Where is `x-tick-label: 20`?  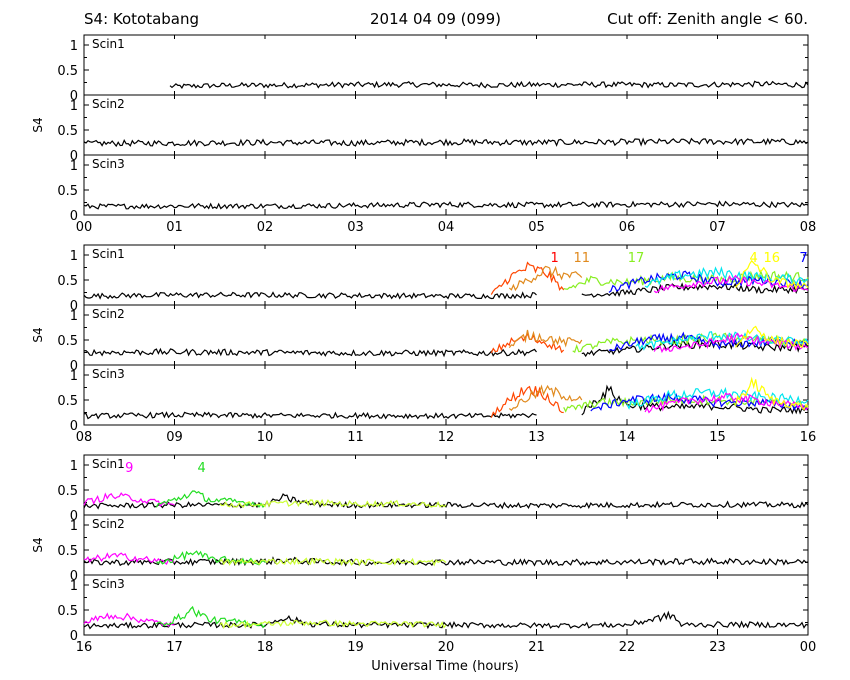
x-tick-label: 20 is located at coordinates (446, 647).